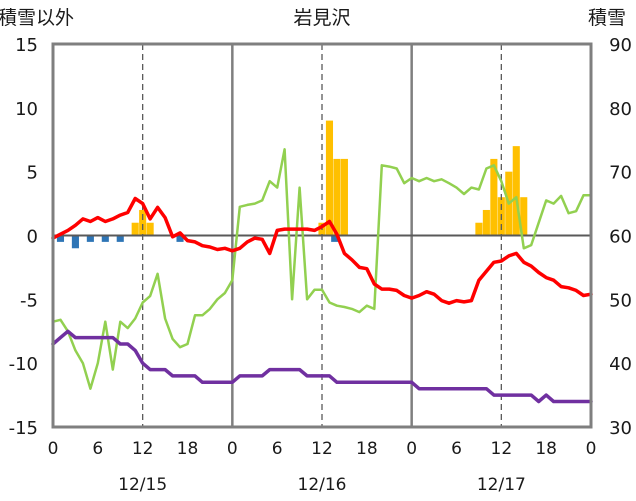  What do you see at coordinates (620, 173) in the screenshot?
I see `right-tick-label-2: 70` at bounding box center [620, 173].